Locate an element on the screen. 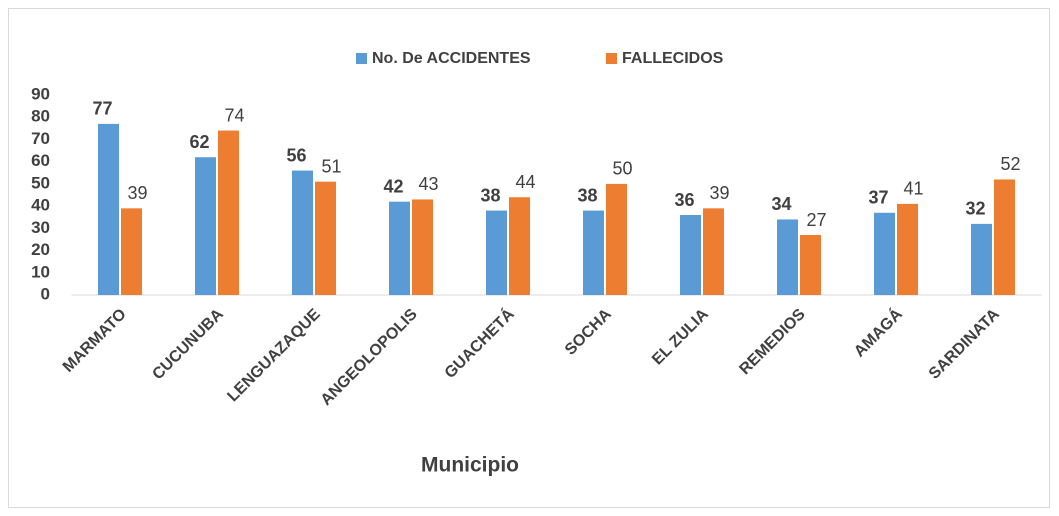 This screenshot has height=516, width=1059. data-label: 77 is located at coordinates (102, 109).